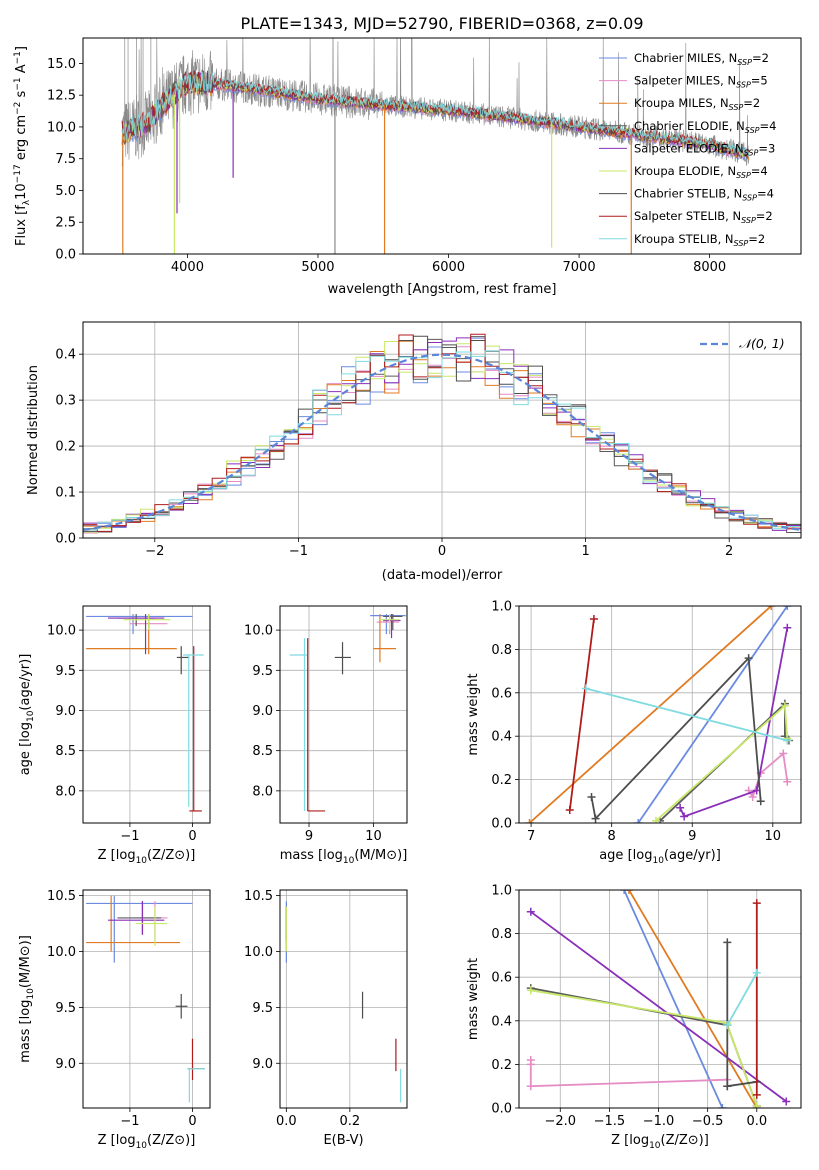 The width and height of the screenshot is (819, 1170). Describe the element at coordinates (25, 1031) in the screenshot. I see `y-label-part: mass [log` at that location.